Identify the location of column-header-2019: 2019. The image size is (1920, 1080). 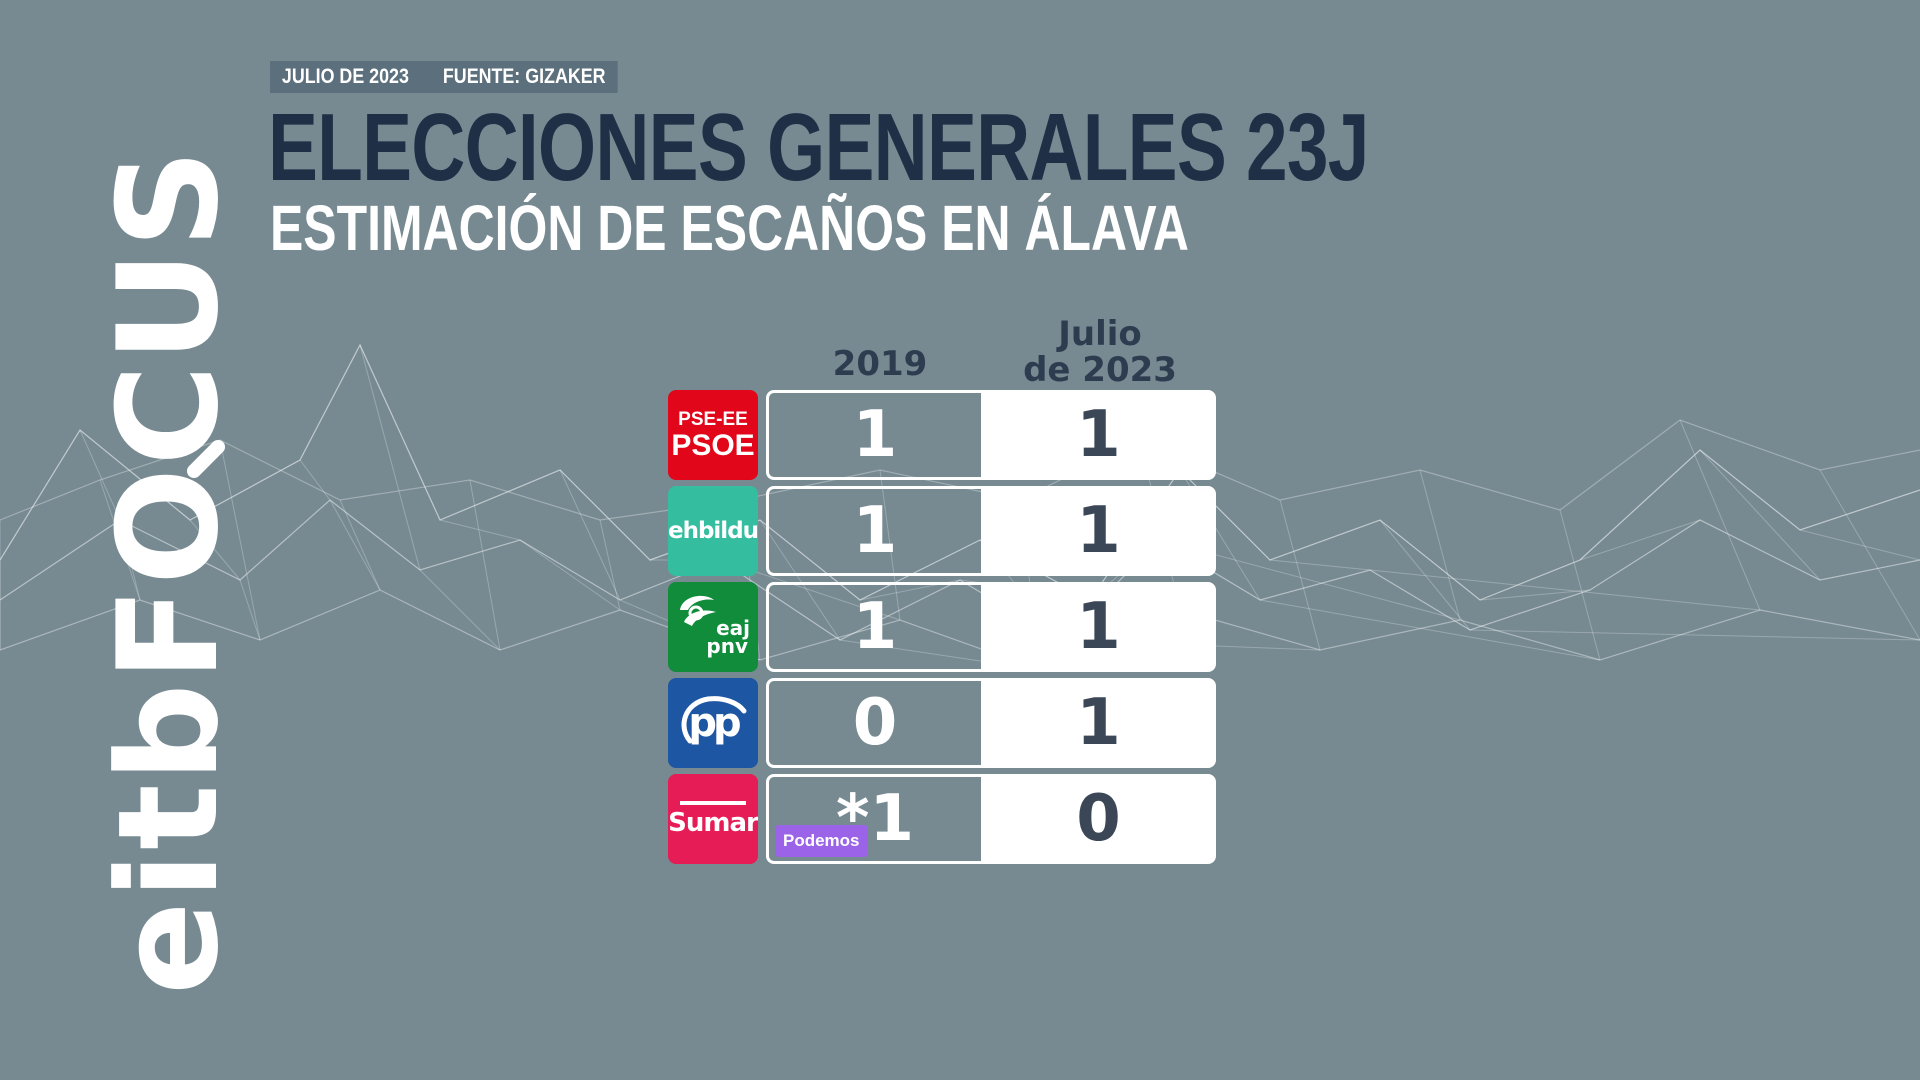
(880, 364).